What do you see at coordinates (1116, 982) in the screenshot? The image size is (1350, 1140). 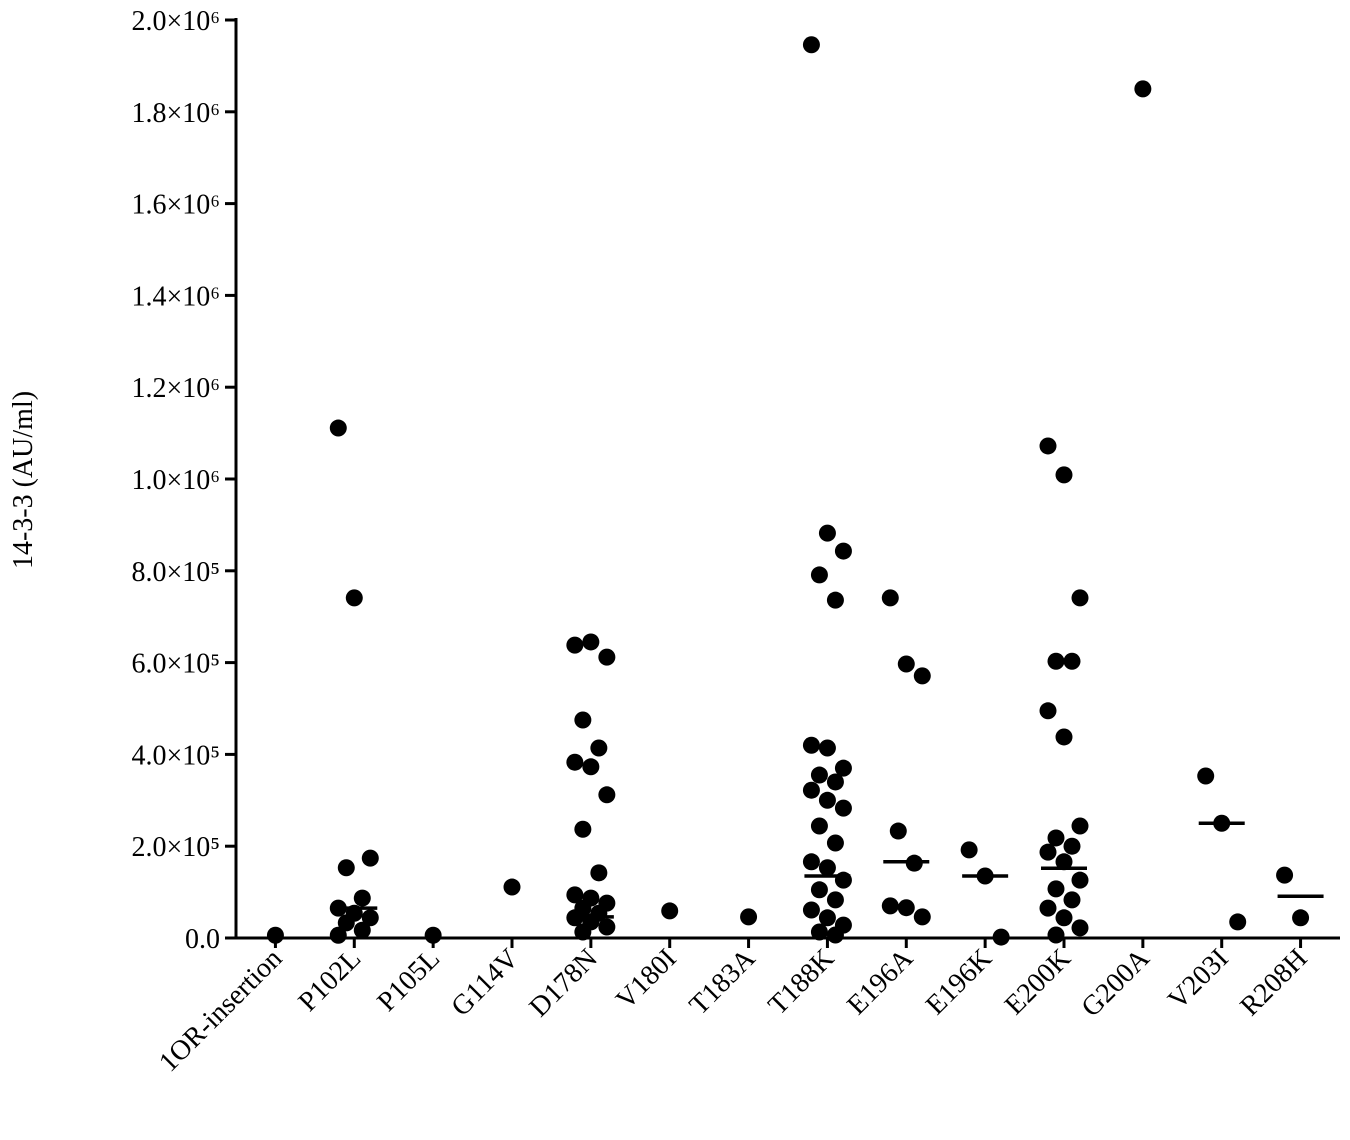 I see `x-tick-label: G200A` at bounding box center [1116, 982].